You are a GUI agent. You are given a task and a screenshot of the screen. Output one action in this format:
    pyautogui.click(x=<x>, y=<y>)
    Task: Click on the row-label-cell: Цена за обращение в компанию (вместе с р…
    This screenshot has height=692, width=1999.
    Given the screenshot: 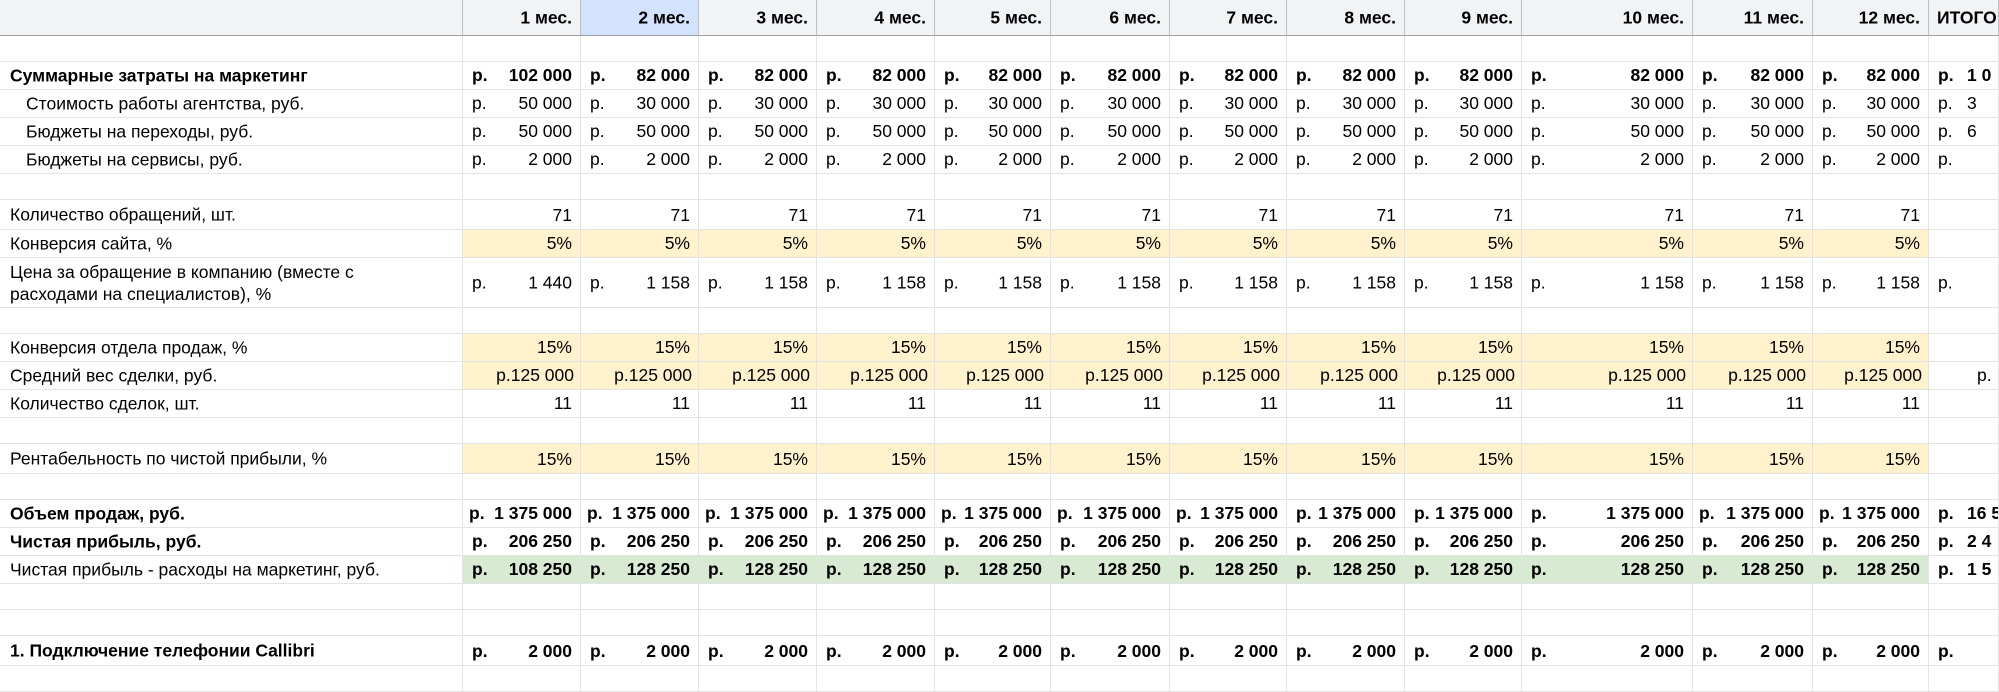 What is the action you would take?
    pyautogui.click(x=231, y=283)
    